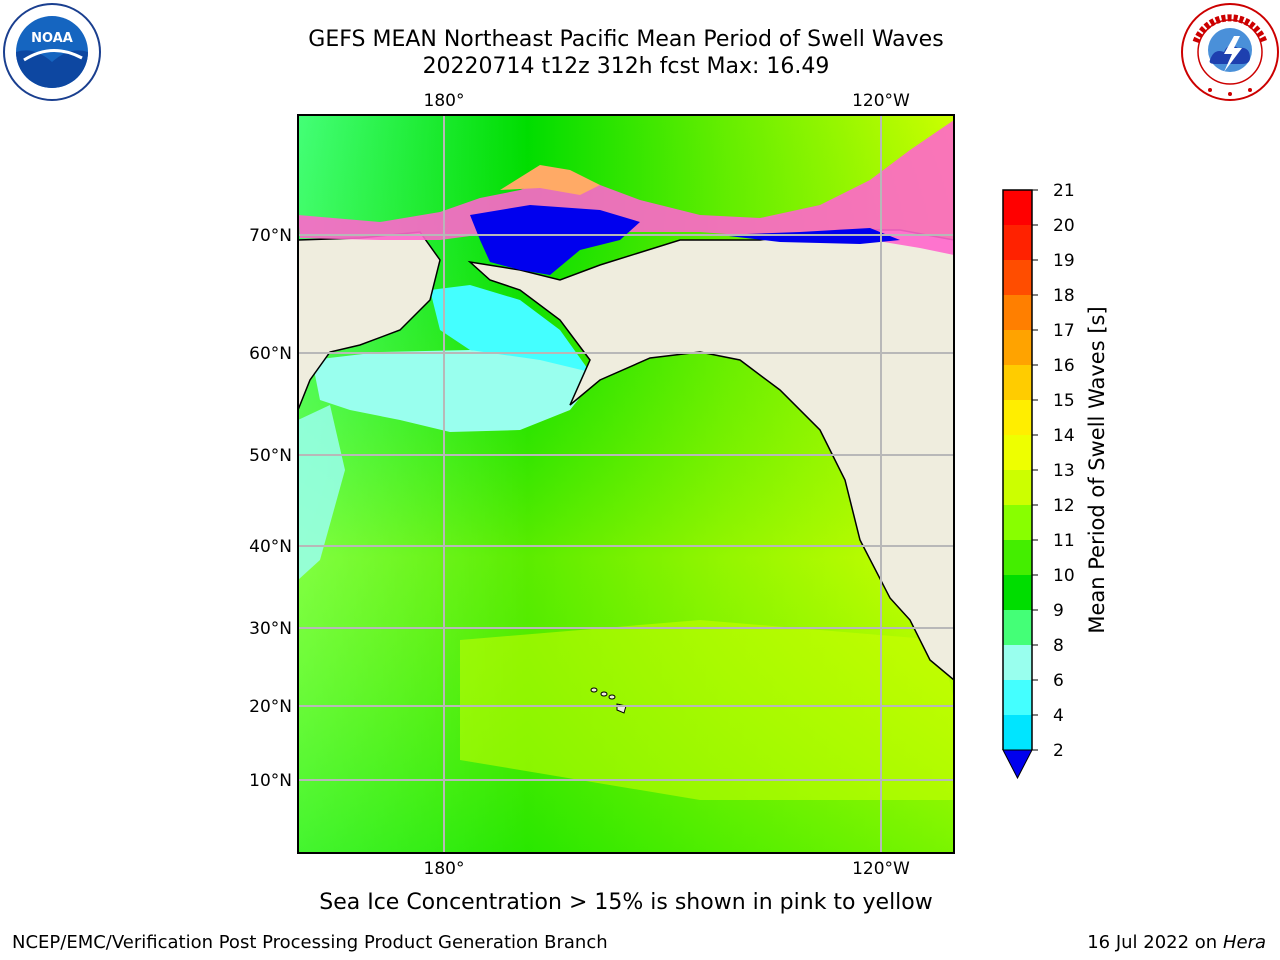 The image size is (1280, 960). I want to click on colorbar: 21 20 19 18 17 16 15 14 13 12 11 10 9 8 6 4 2, so click(1038, 480).